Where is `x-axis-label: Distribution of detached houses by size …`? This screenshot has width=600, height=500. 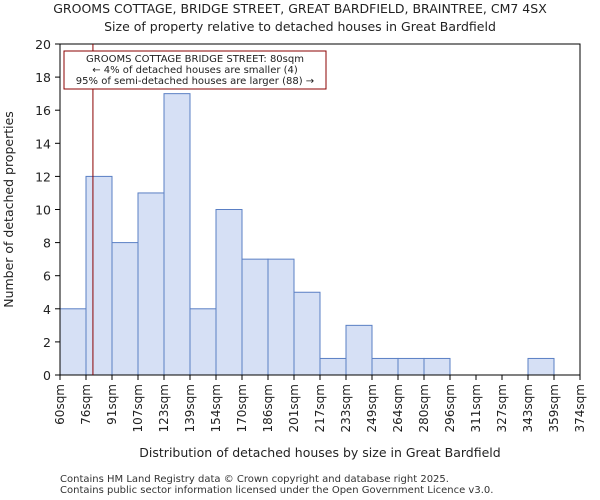 x-axis-label: Distribution of detached houses by size … is located at coordinates (319, 452).